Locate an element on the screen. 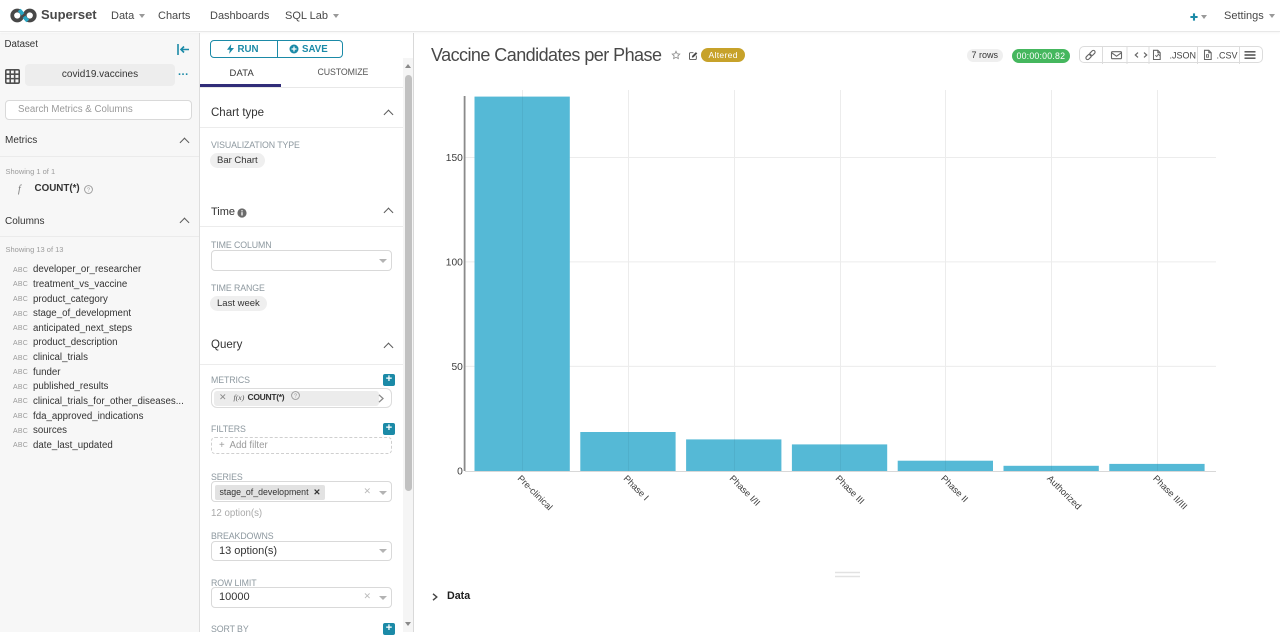 The image size is (1280, 635). svg-text: Phase I is located at coordinates (636, 487).